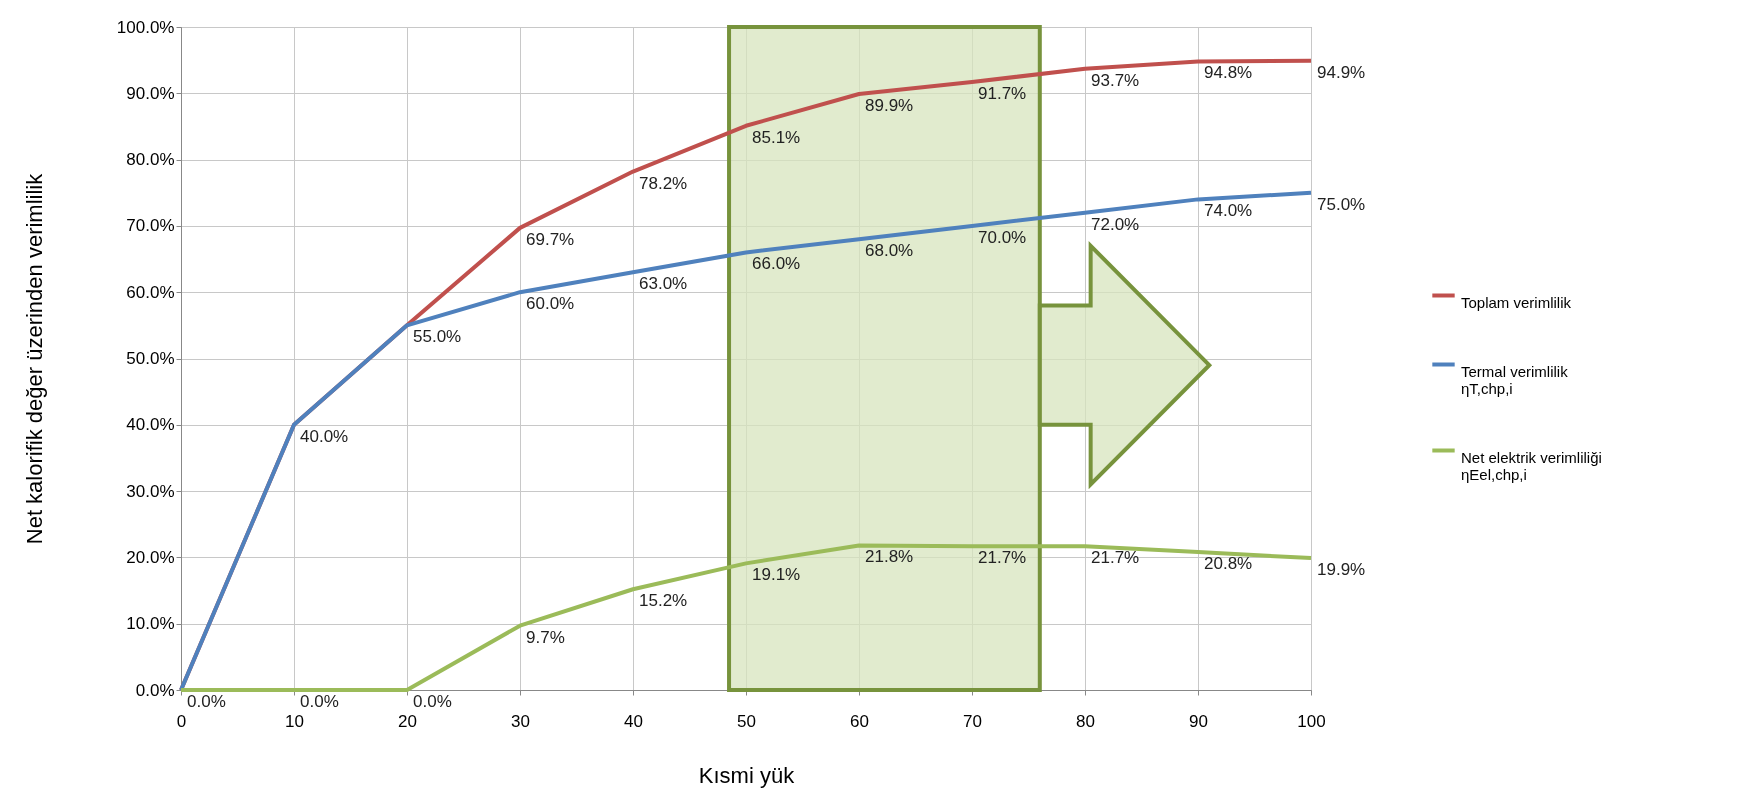 This screenshot has width=1740, height=798. Describe the element at coordinates (972, 721) in the screenshot. I see `x-tick-label: 70` at that location.